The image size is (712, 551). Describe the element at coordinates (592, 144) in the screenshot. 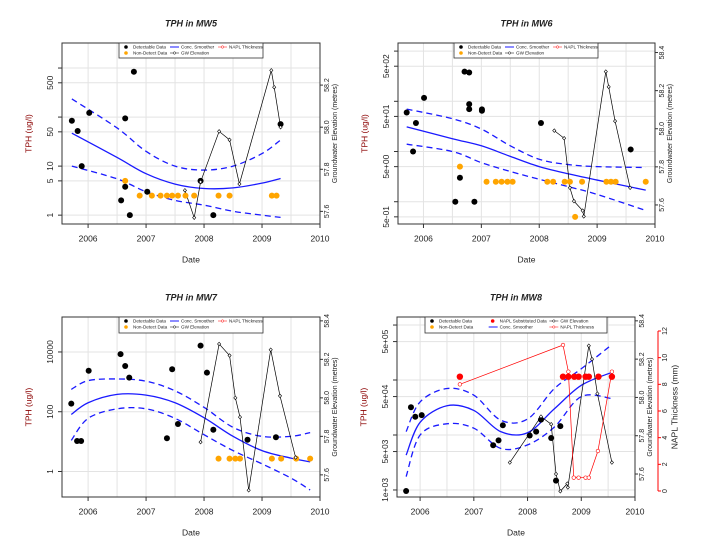

I see `gw-elevation-line` at that location.